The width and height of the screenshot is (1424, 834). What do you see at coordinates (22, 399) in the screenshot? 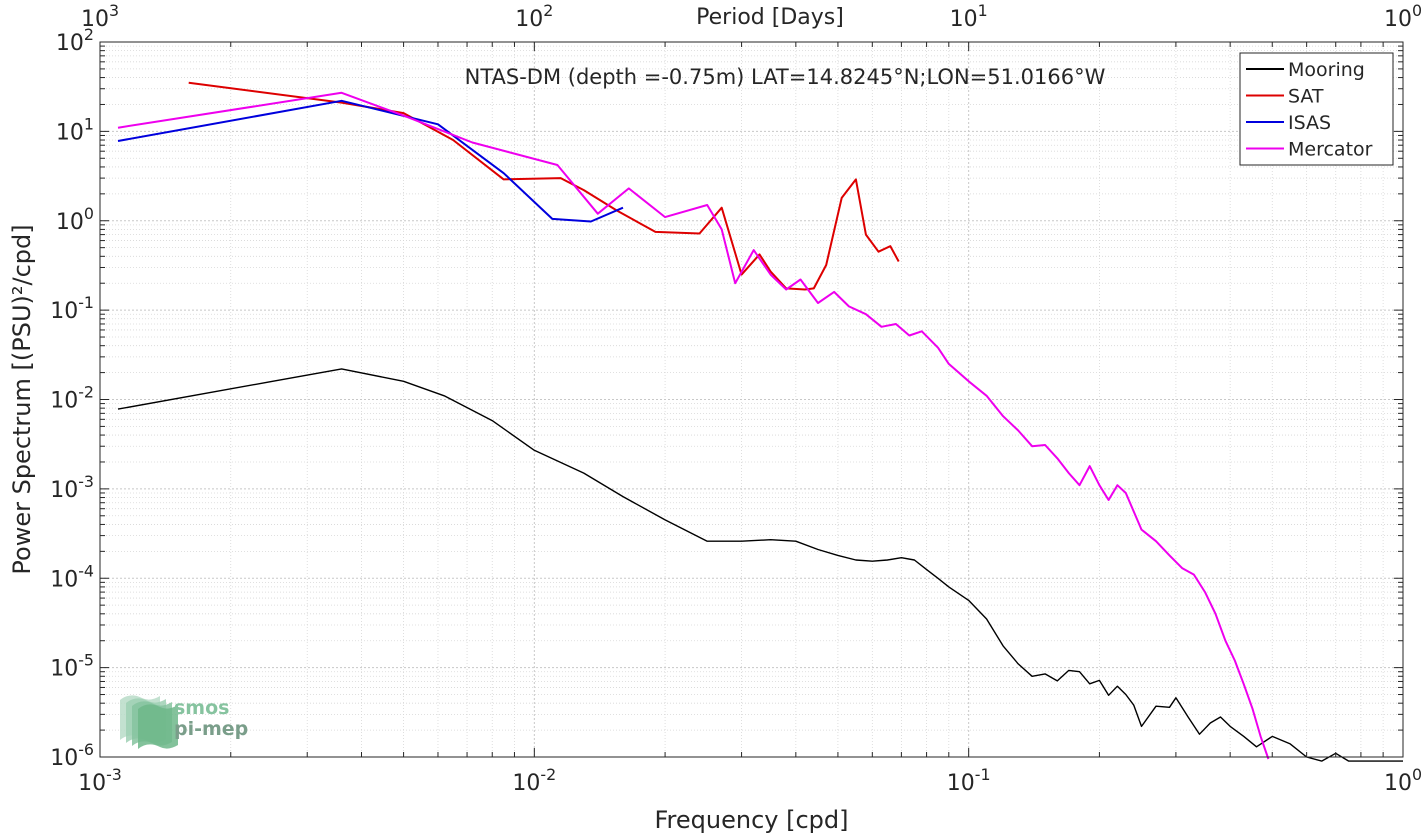
I see `y-axis-label: Power Spectrum [(PSU)²/cpd]` at bounding box center [22, 399].